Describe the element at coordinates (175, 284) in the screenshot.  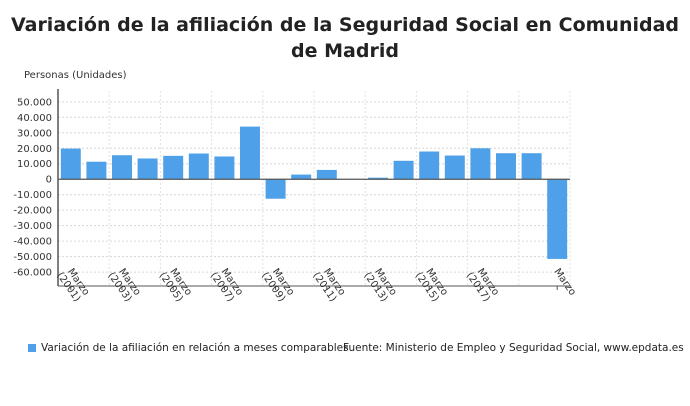
I see `x-tick-label: Marzo(2005)` at that location.